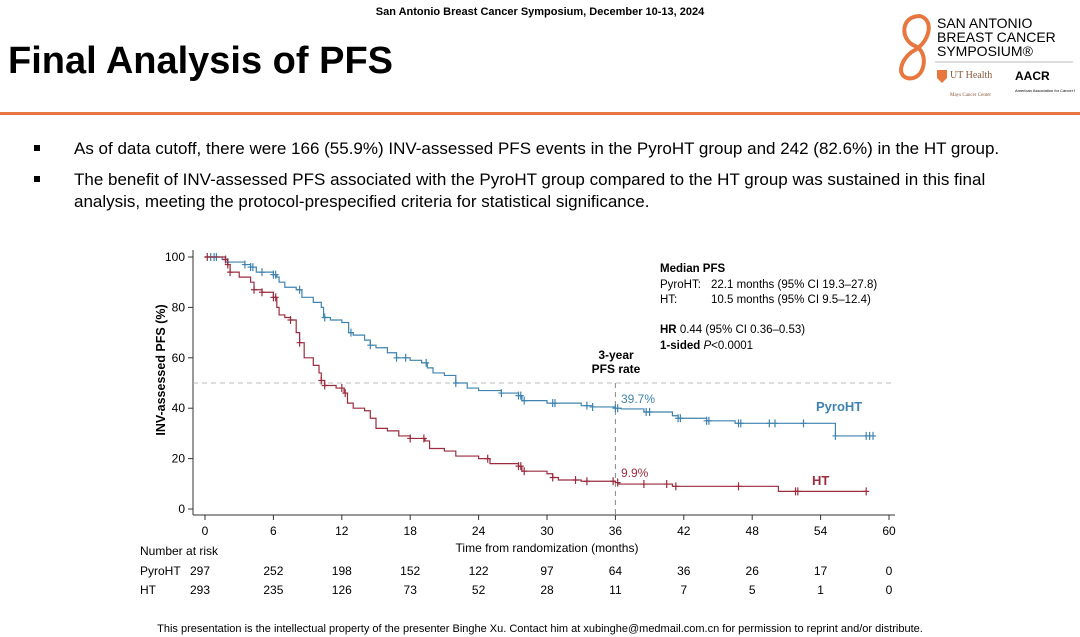  What do you see at coordinates (273, 590) in the screenshot?
I see `at-risk-value: 235` at bounding box center [273, 590].